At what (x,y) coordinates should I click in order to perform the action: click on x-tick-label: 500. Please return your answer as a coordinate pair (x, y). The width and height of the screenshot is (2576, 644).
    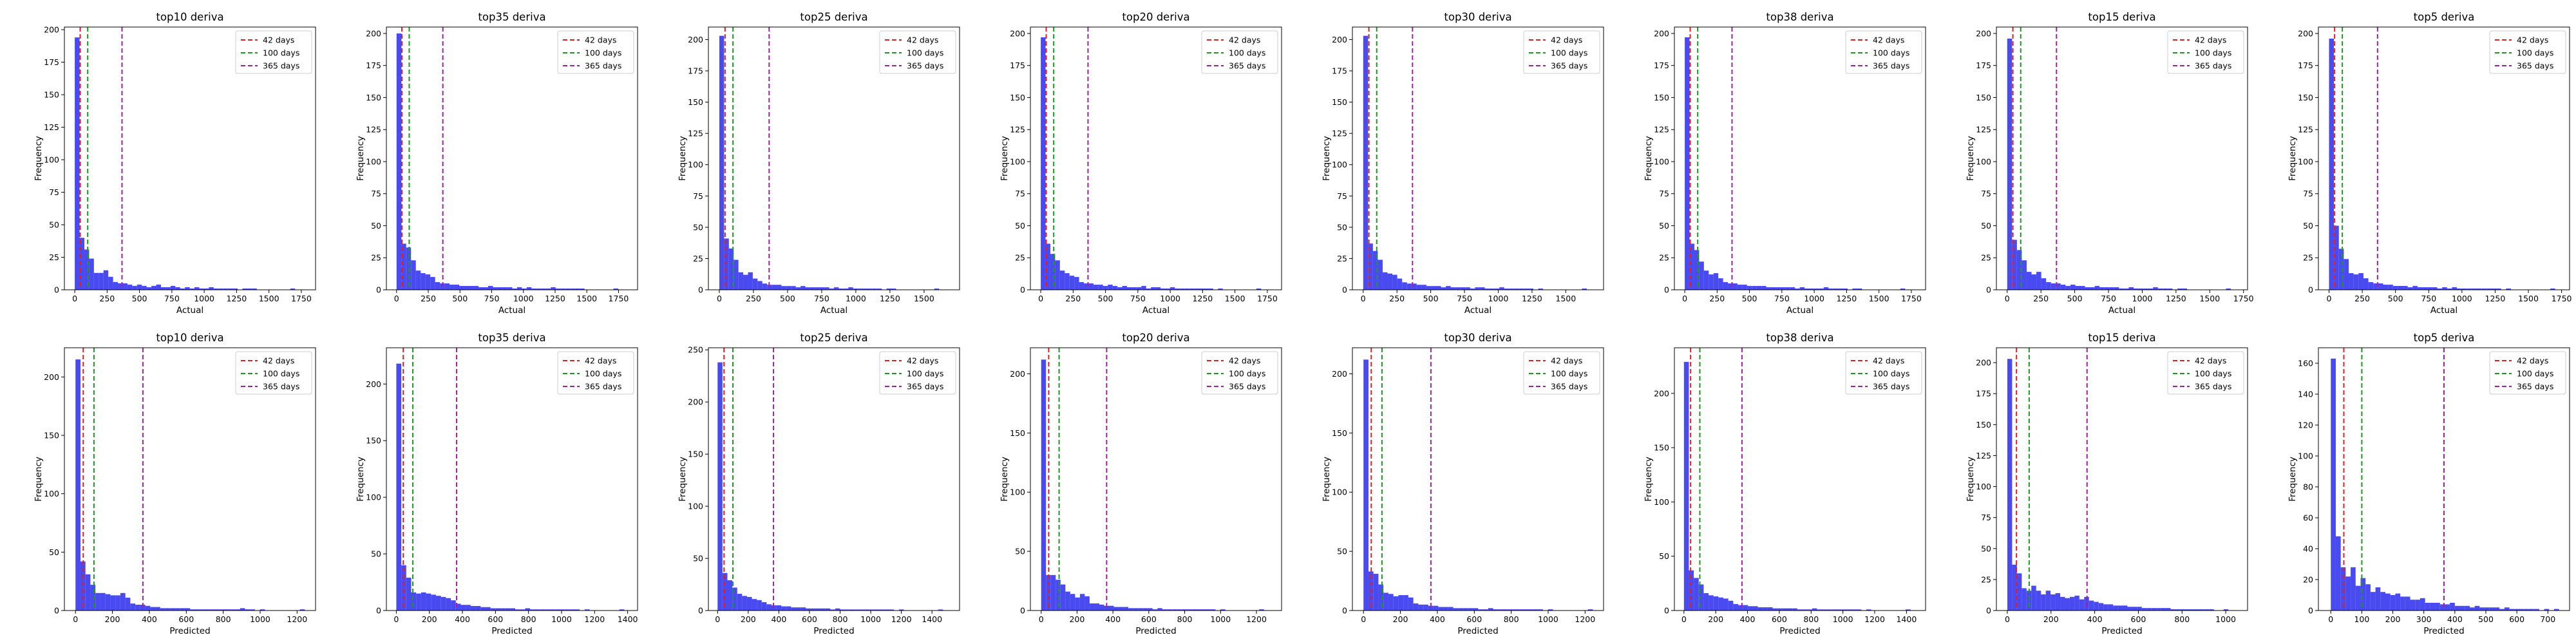
    Looking at the image, I should click on (1750, 298).